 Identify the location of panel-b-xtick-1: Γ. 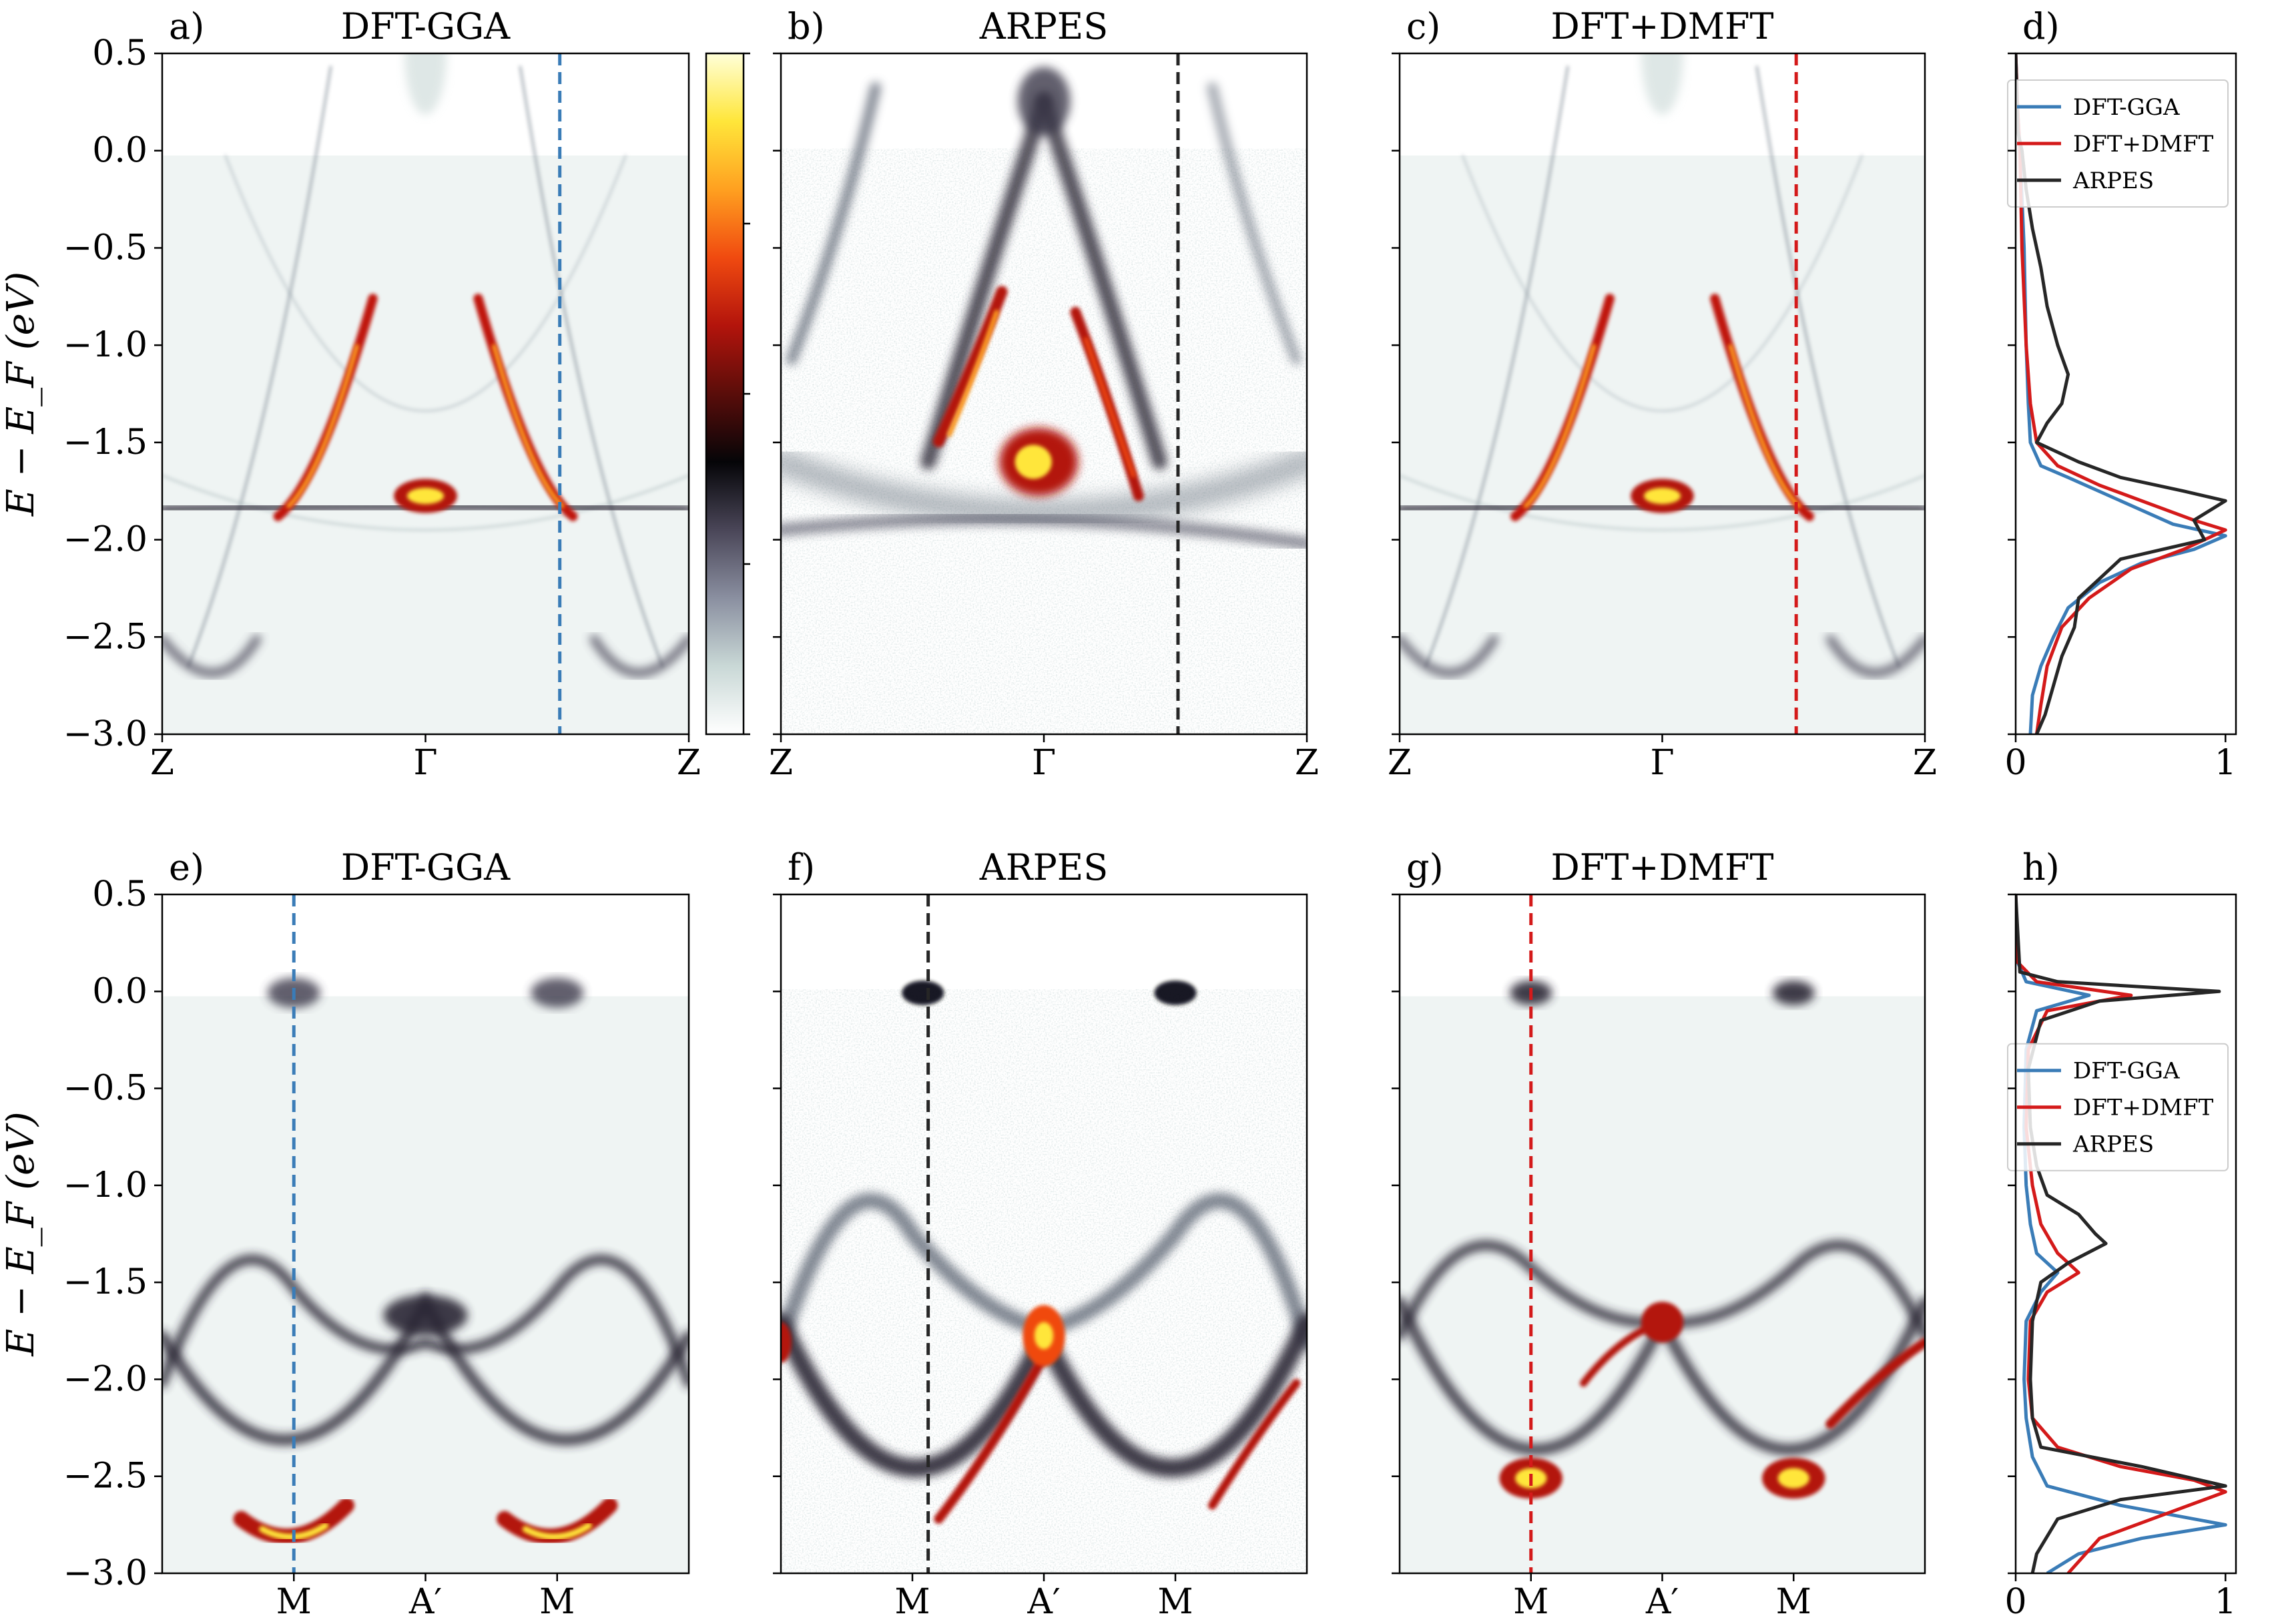
(1044, 763).